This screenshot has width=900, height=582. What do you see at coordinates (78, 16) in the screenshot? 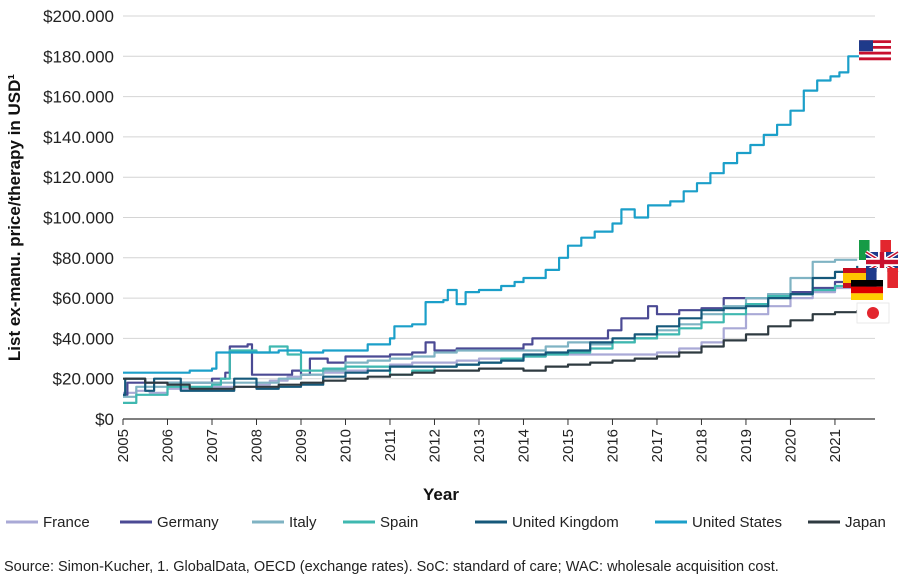
I see `y-tick-label: $200.000` at bounding box center [78, 16].